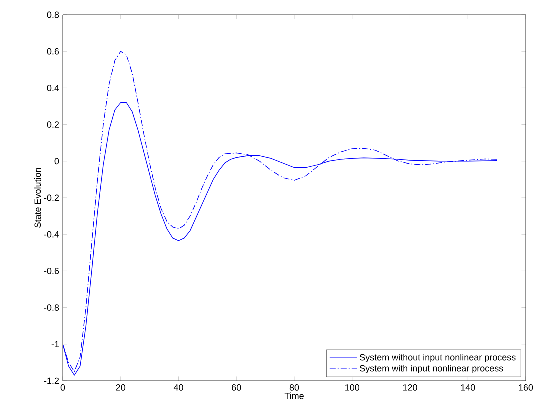  What do you see at coordinates (53, 51) in the screenshot?
I see `y-tick-label: 0.6` at bounding box center [53, 51].